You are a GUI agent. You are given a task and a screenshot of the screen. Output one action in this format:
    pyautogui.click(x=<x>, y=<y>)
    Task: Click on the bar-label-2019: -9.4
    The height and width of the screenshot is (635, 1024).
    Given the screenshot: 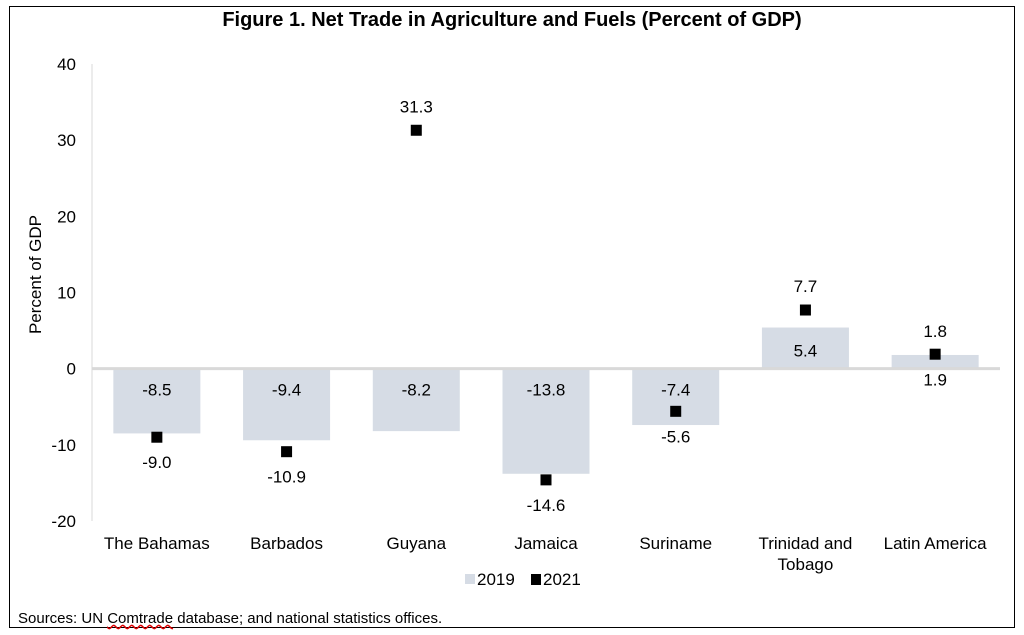 What is the action you would take?
    pyautogui.click(x=286, y=390)
    